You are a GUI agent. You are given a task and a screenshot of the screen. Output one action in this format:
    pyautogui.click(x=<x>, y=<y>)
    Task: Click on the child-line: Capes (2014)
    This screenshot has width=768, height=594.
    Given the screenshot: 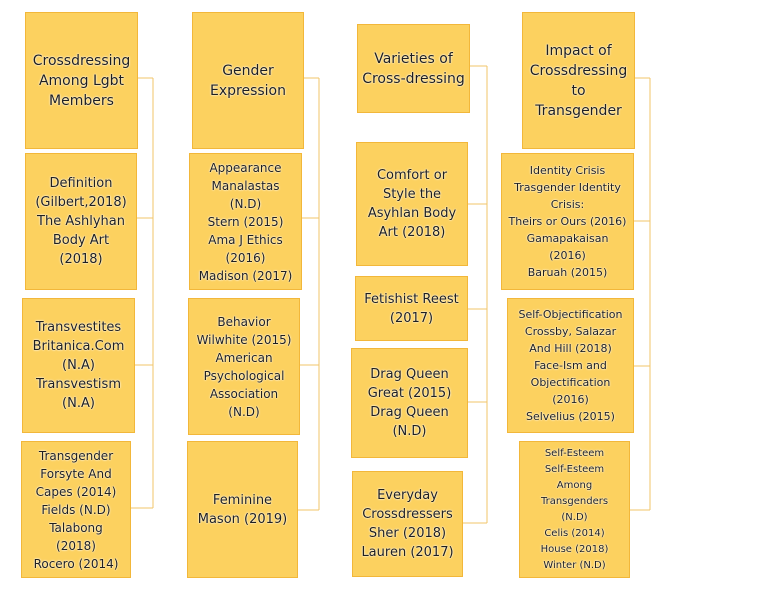 What is the action you would take?
    pyautogui.click(x=76, y=491)
    